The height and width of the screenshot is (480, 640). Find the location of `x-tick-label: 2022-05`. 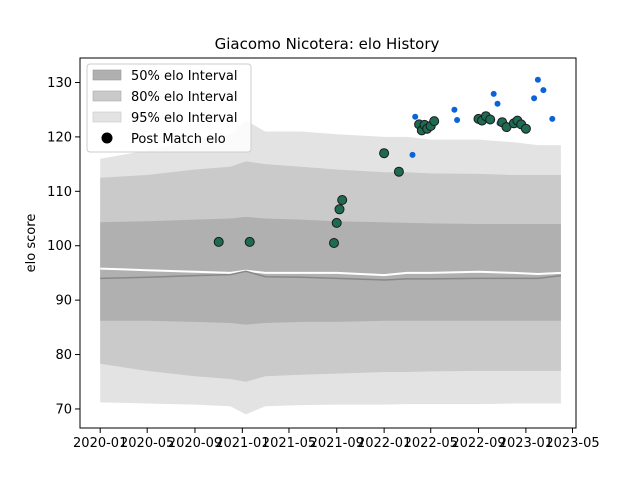

x-tick-label: 2022-05 is located at coordinates (431, 443).